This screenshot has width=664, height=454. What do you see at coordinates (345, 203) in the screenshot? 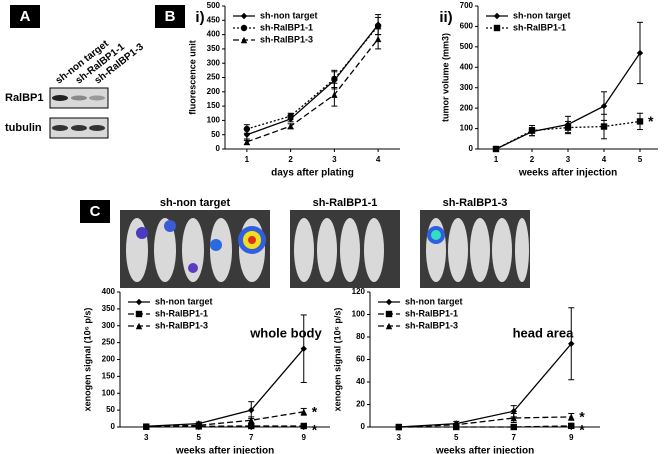
I see `image-label: sh-RalBP1-1` at bounding box center [345, 203].